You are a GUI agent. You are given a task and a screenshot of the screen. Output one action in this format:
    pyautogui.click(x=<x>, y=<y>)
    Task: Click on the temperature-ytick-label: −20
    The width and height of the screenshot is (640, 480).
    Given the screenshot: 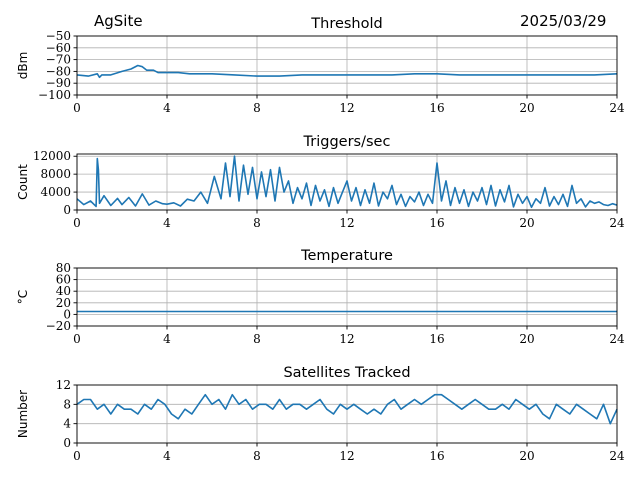 What is the action you would take?
    pyautogui.click(x=58, y=326)
    